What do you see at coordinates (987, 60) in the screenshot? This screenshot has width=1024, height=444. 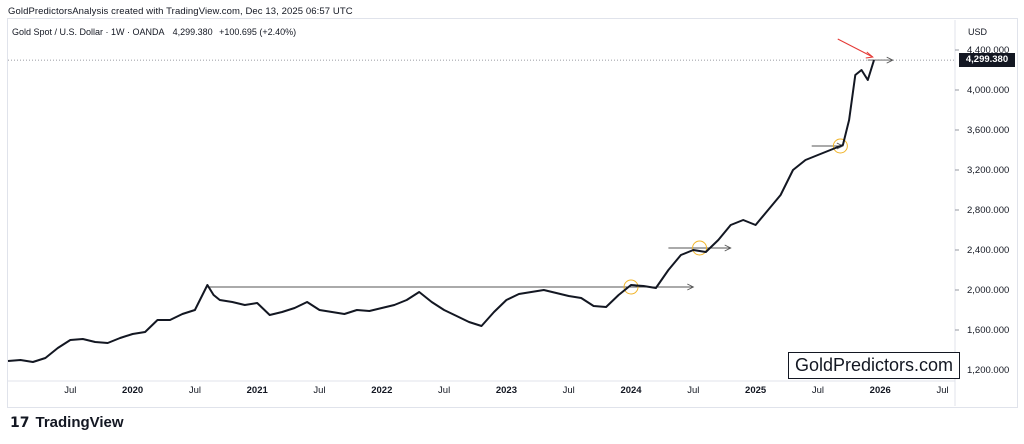 I see `last-price-tag: 4,299.380` at bounding box center [987, 60].